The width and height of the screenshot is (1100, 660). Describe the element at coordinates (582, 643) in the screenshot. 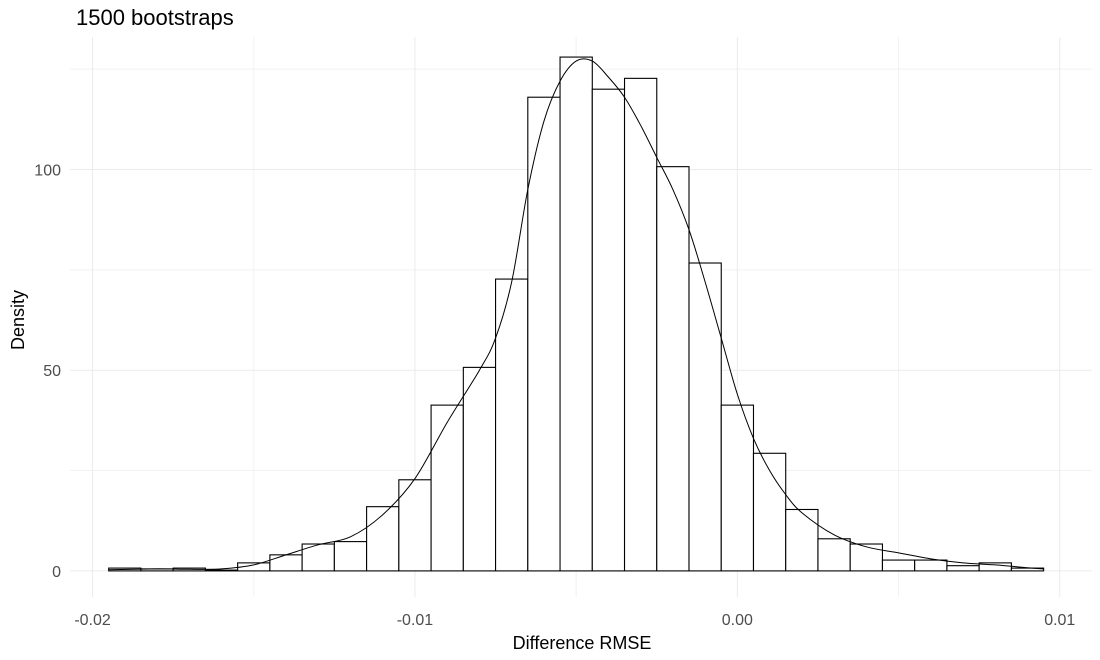

I see `x-axis-title: Difference RMSE` at that location.